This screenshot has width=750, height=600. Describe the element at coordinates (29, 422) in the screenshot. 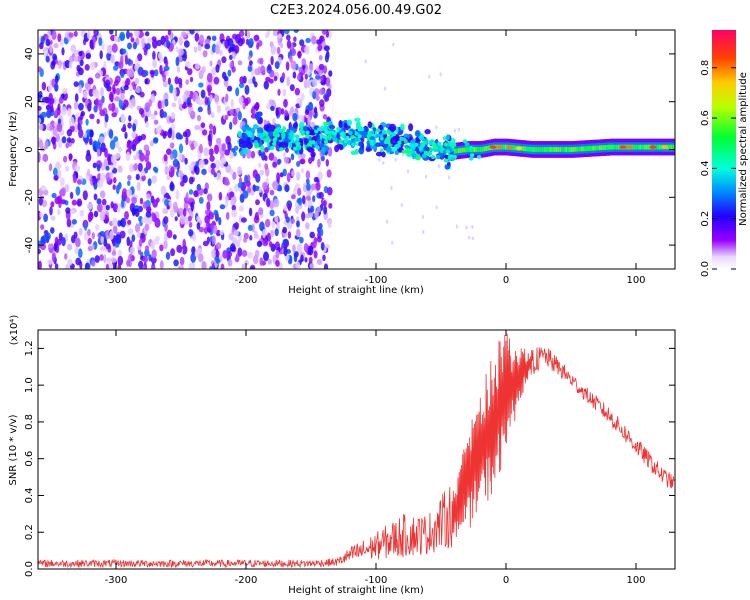

I see `y-tick-label: 0.8` at that location.